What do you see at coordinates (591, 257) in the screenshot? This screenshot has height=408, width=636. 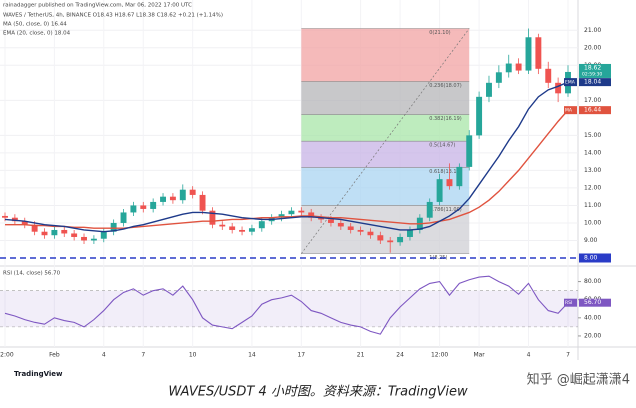 I see `support-label: 8.00` at bounding box center [591, 257].